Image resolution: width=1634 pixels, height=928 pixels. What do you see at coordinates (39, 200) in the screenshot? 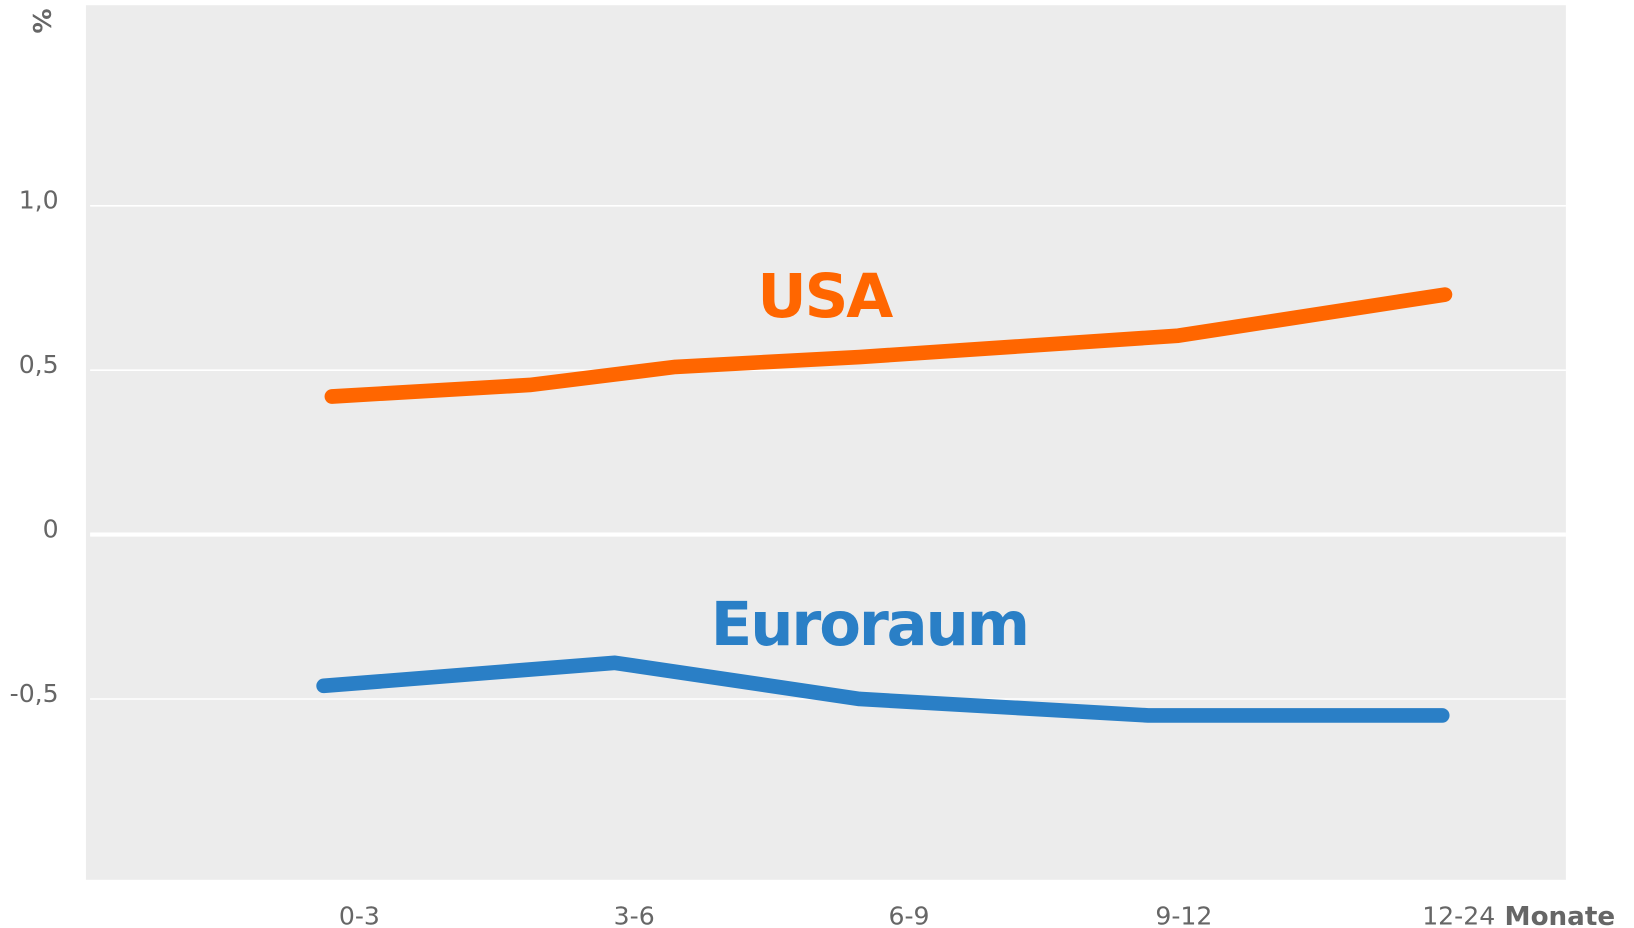
I see `y-tick-label: 1,0` at bounding box center [39, 200].